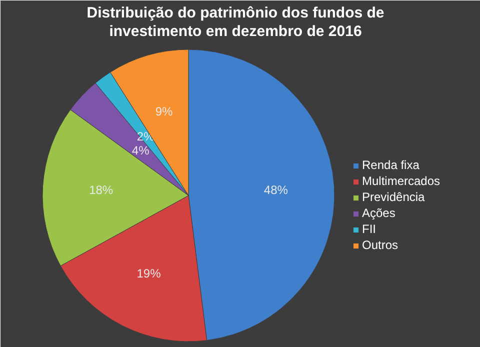 Image resolution: width=480 pixels, height=347 pixels. I want to click on data-label: 19%, so click(149, 273).